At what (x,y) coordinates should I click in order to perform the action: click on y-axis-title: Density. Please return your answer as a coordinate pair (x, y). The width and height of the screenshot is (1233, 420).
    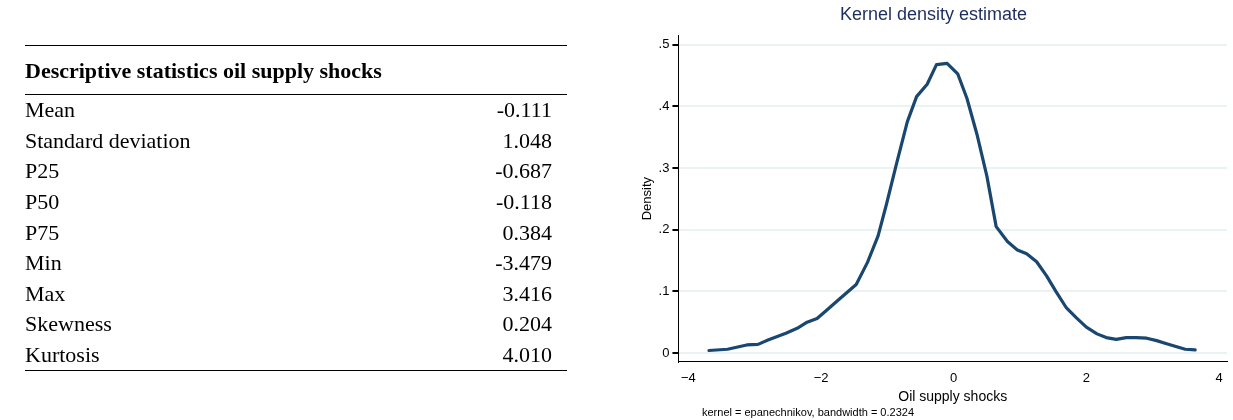
    Looking at the image, I should click on (647, 198).